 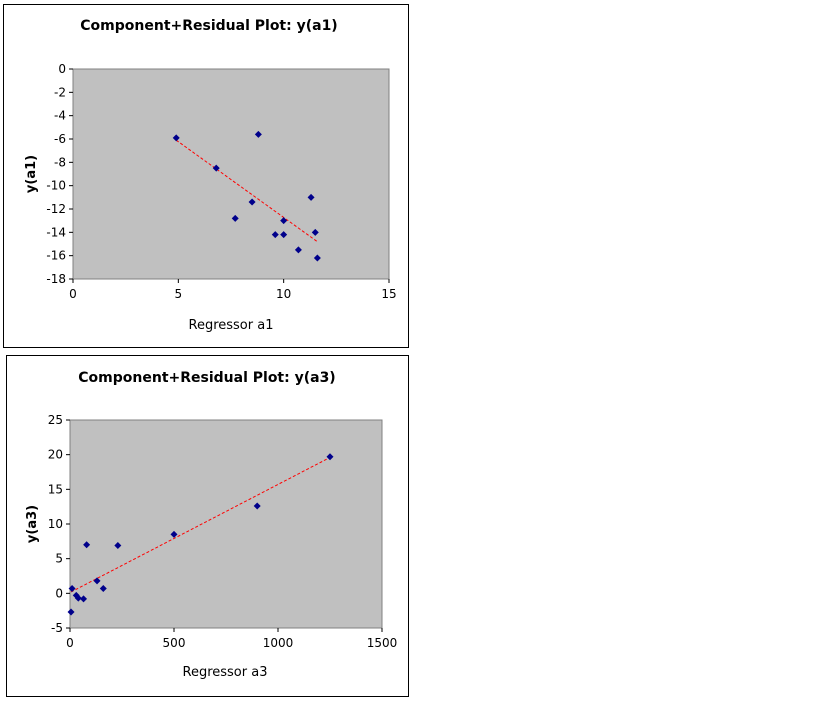 I want to click on chart-a1-ytick-label: -6, so click(x=60, y=139).